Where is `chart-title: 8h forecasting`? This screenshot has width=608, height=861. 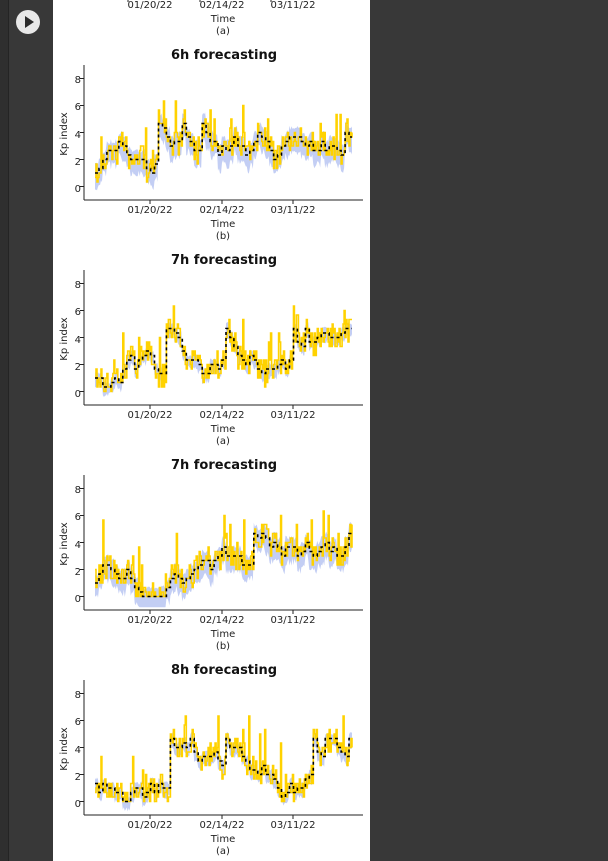 chart-title: 8h forecasting is located at coordinates (224, 670).